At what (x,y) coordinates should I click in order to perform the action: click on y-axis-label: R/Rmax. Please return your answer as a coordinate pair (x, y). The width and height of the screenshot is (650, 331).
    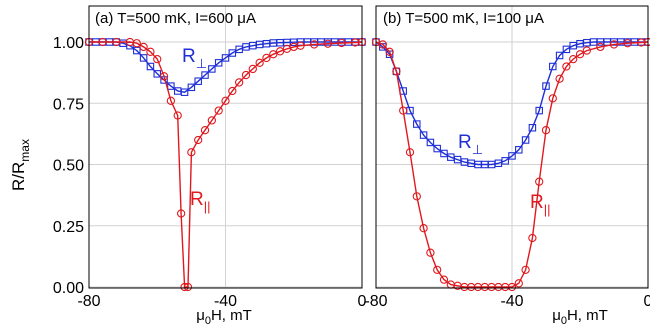
    Looking at the image, I should click on (20, 165).